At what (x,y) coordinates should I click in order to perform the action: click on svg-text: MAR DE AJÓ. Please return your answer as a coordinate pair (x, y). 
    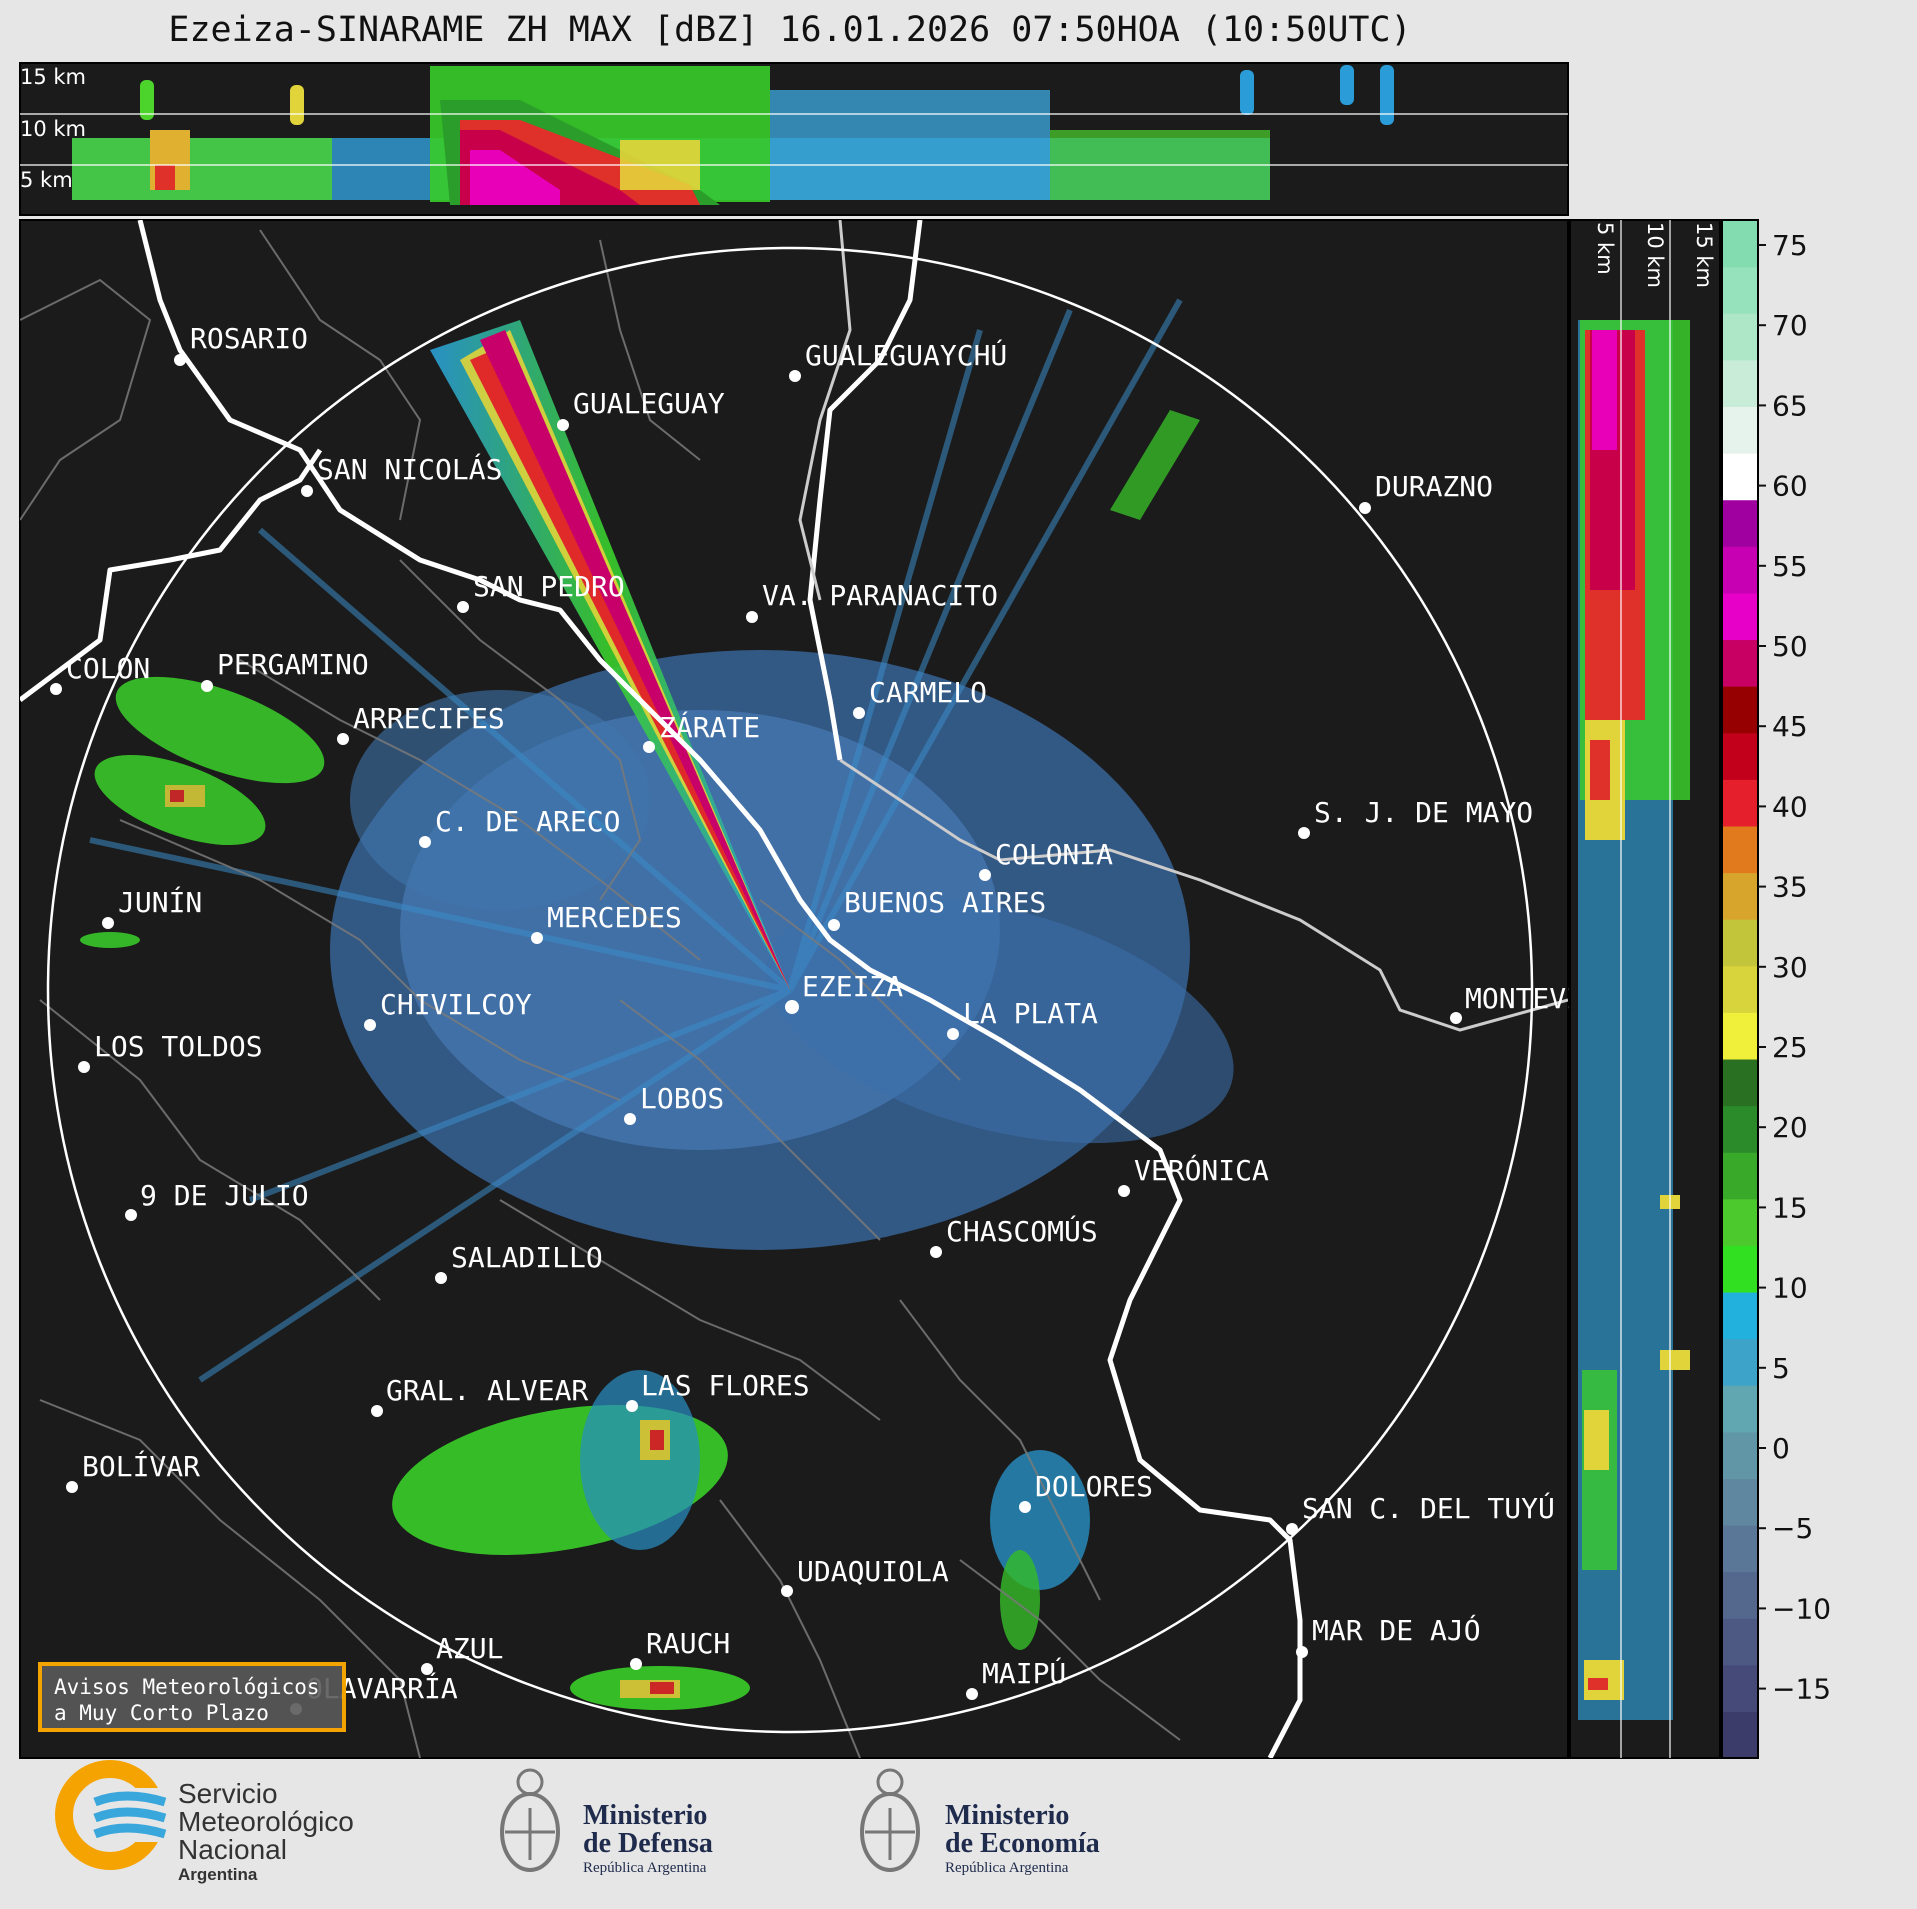
    Looking at the image, I should click on (1396, 1630).